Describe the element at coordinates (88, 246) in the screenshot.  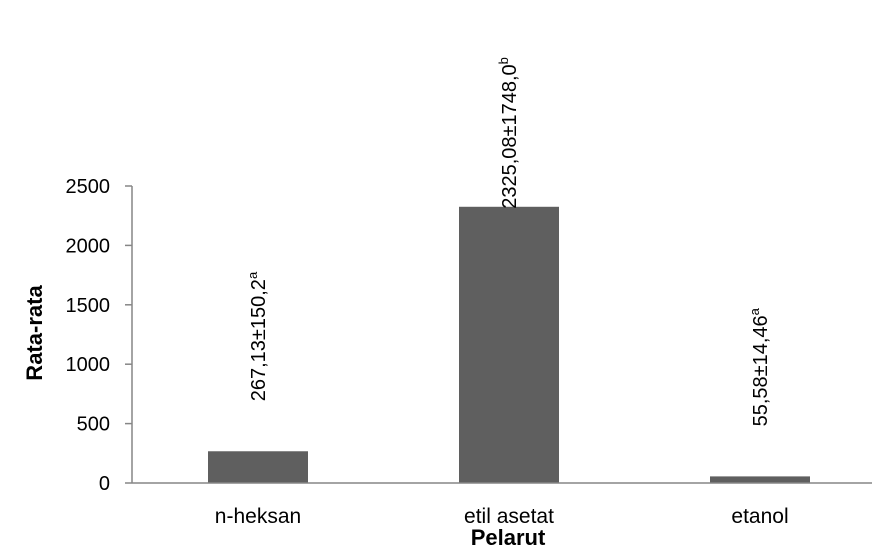
I see `y-tick-label: 2000` at that location.